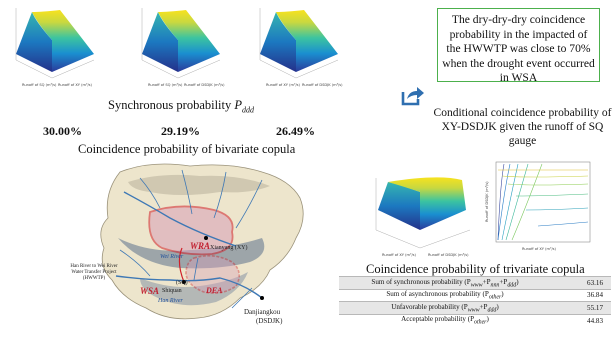  I want to click on table-cell-value: 36.84, so click(581, 295).